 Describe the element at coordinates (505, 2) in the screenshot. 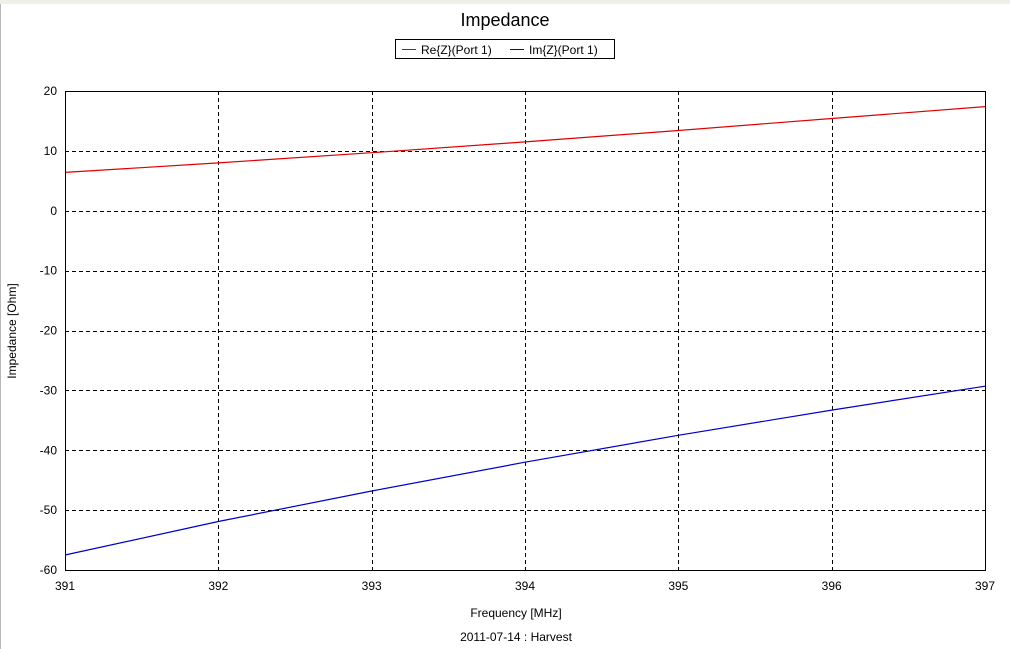

I see `window-top-strip` at that location.